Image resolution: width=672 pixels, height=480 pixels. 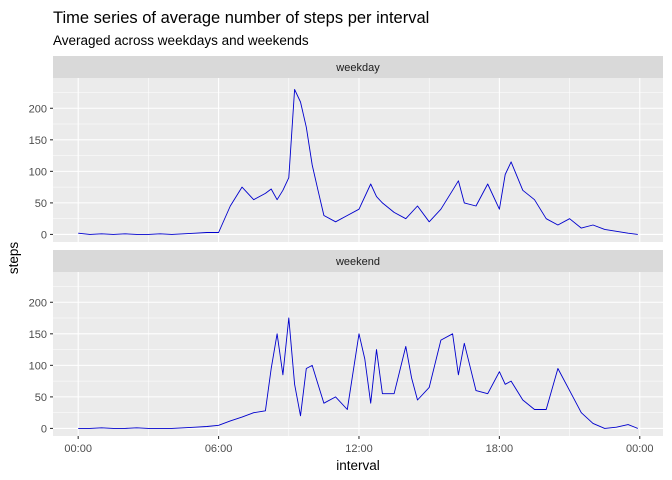 I want to click on y-axis-weekday: 0 50 100 150 200, so click(x=41, y=172).